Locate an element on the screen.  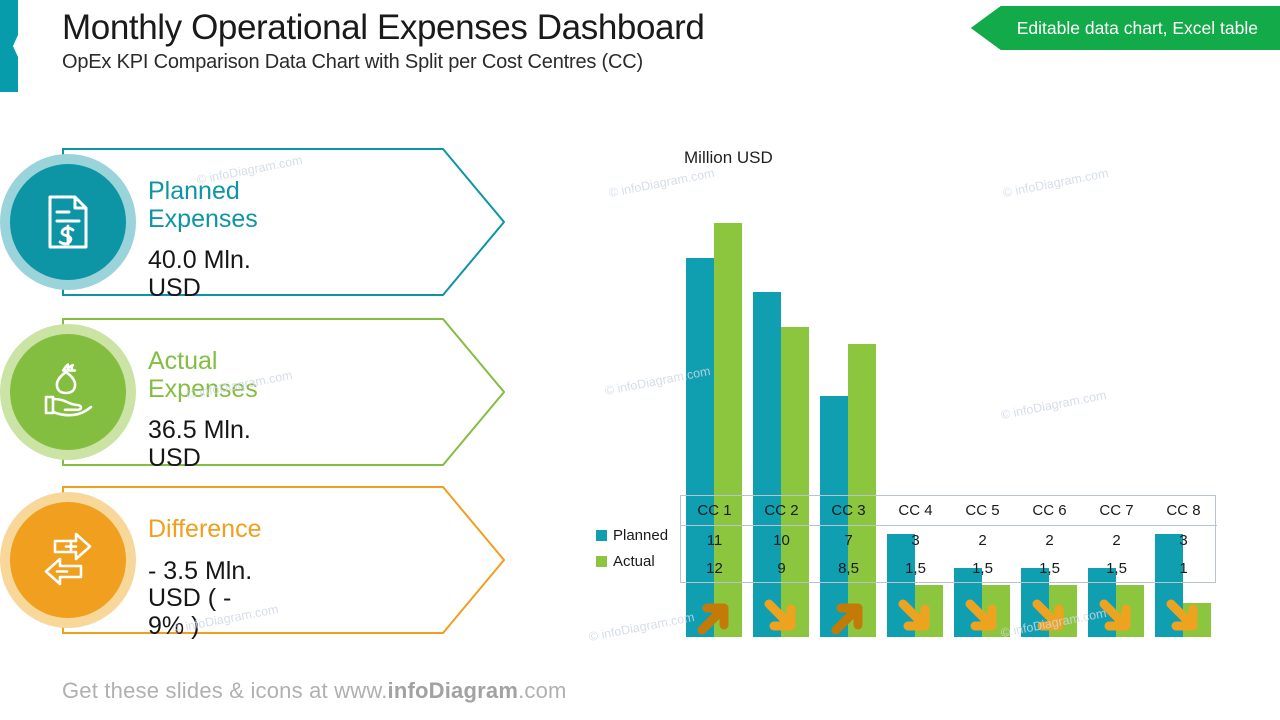
money-bag-in-hand-icon is located at coordinates (68, 390).